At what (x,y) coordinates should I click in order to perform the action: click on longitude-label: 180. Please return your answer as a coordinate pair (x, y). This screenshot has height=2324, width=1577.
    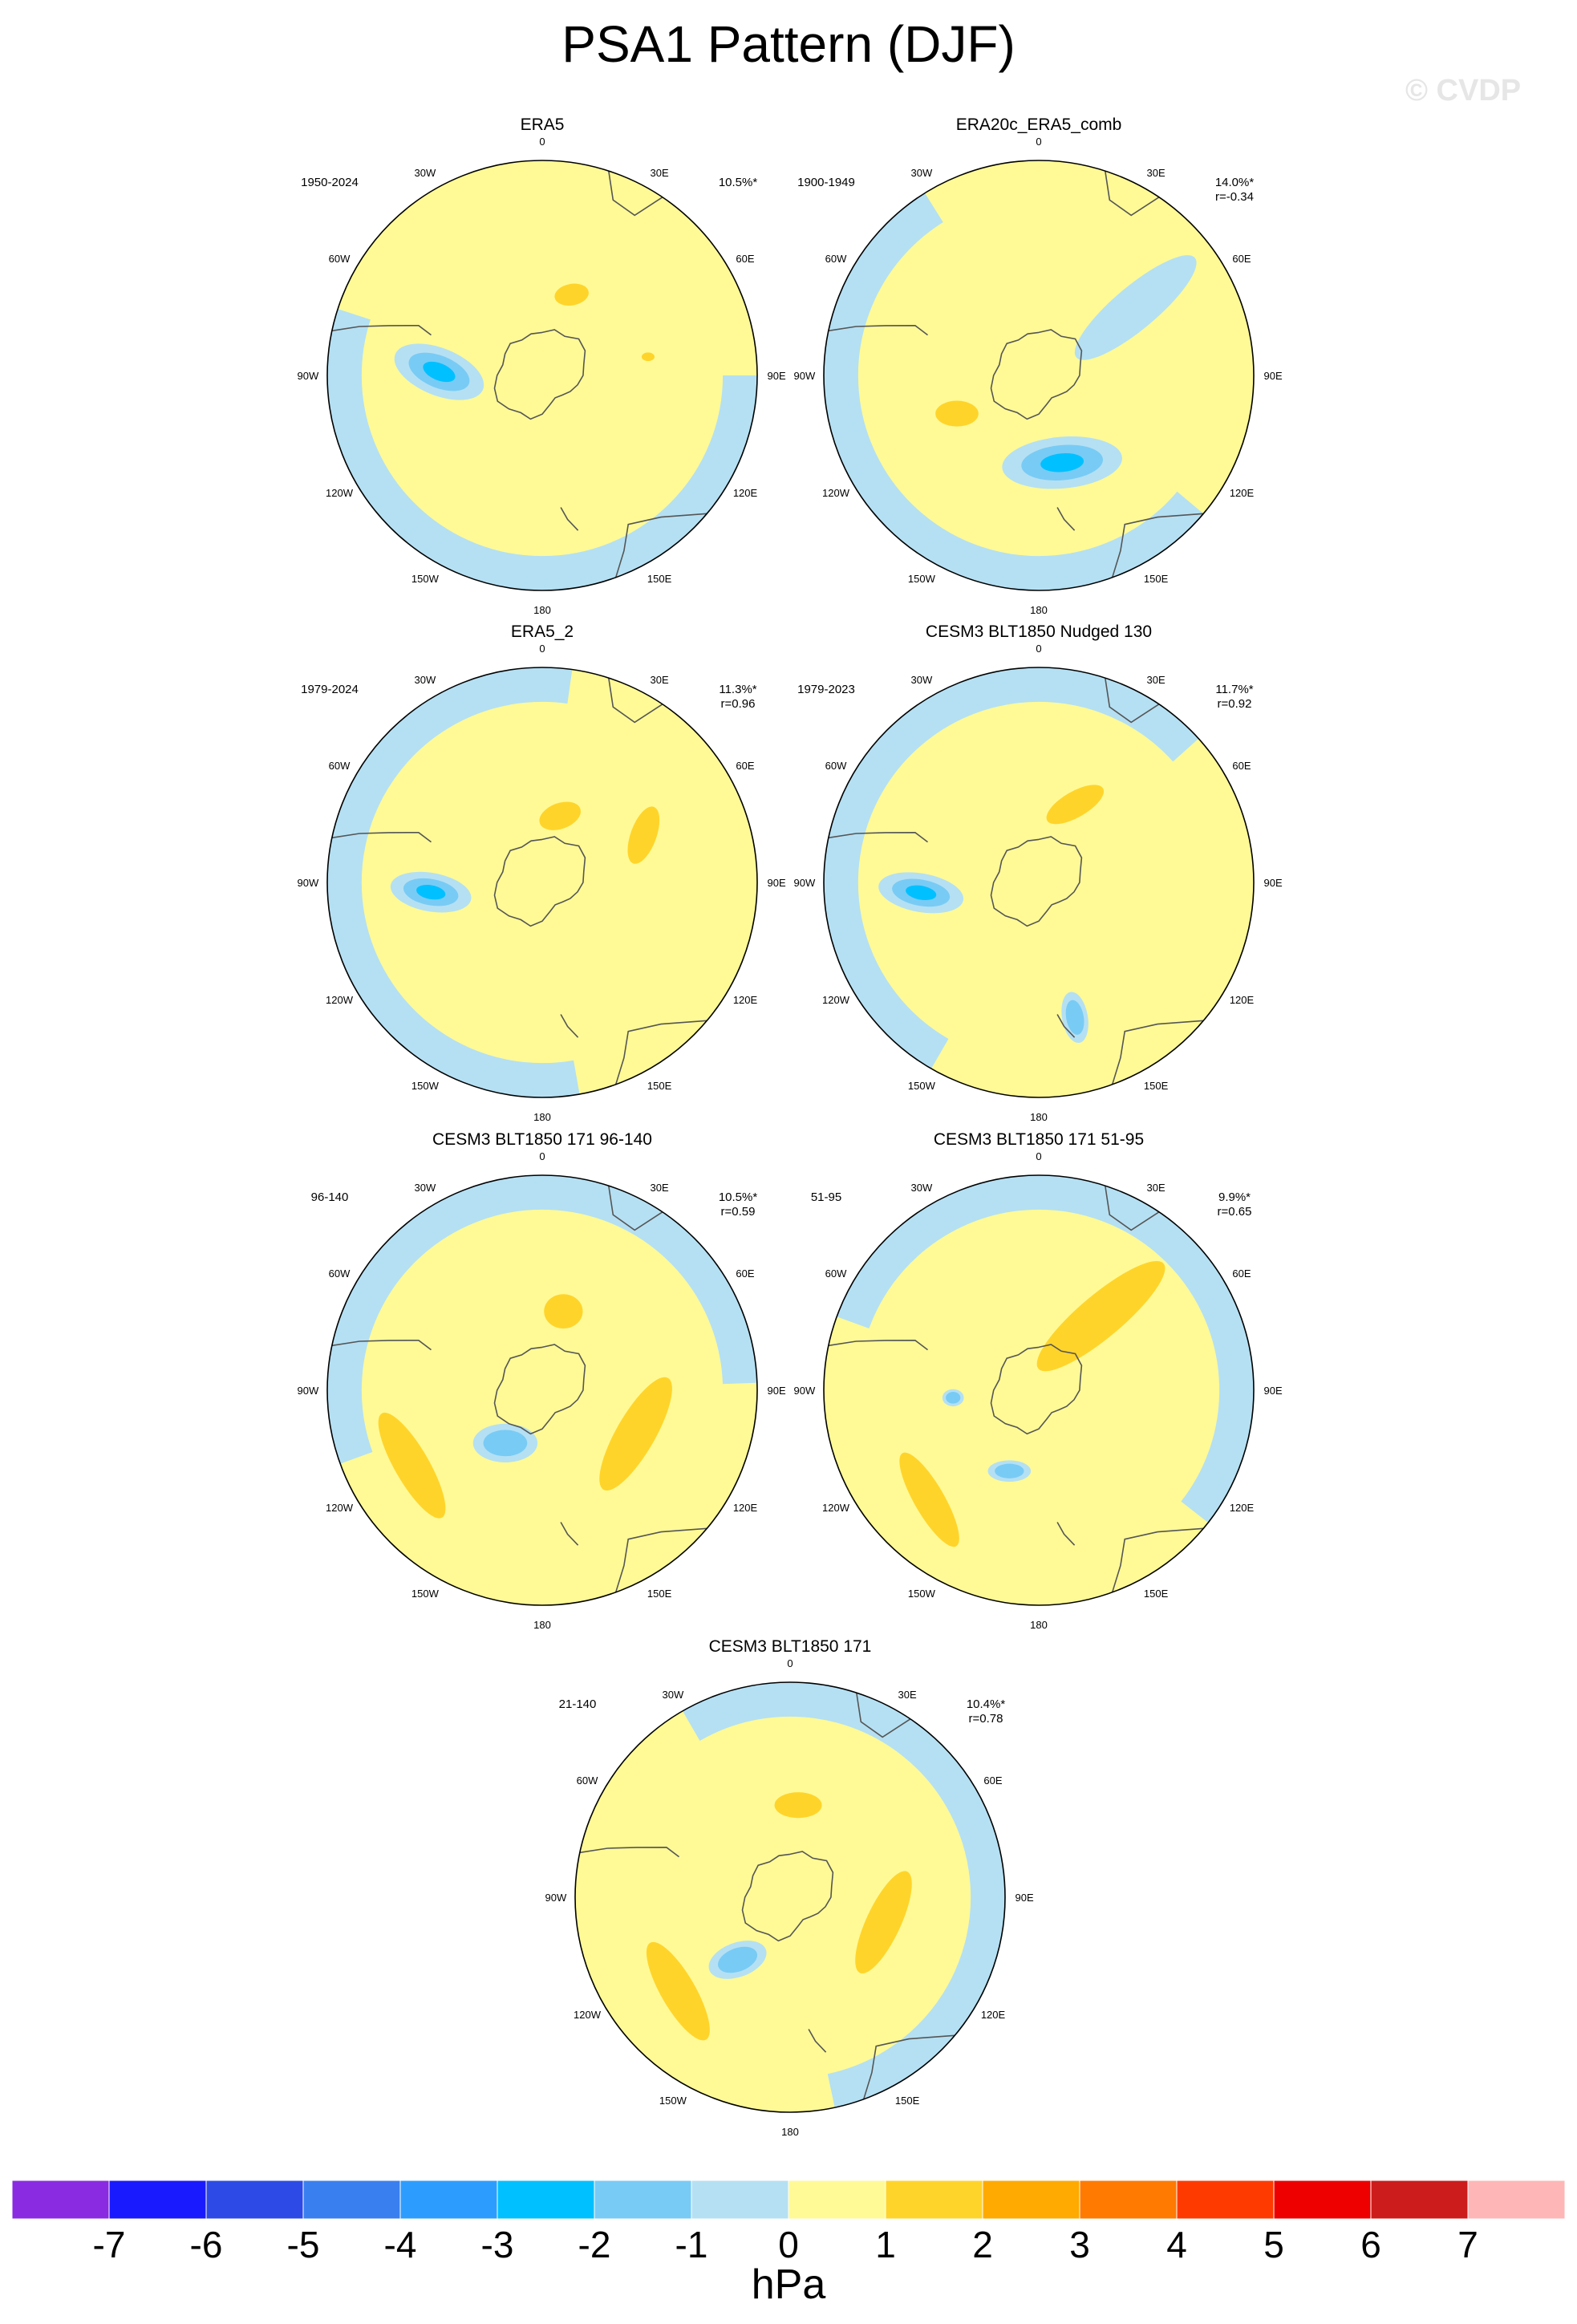
    Looking at the image, I should click on (790, 2132).